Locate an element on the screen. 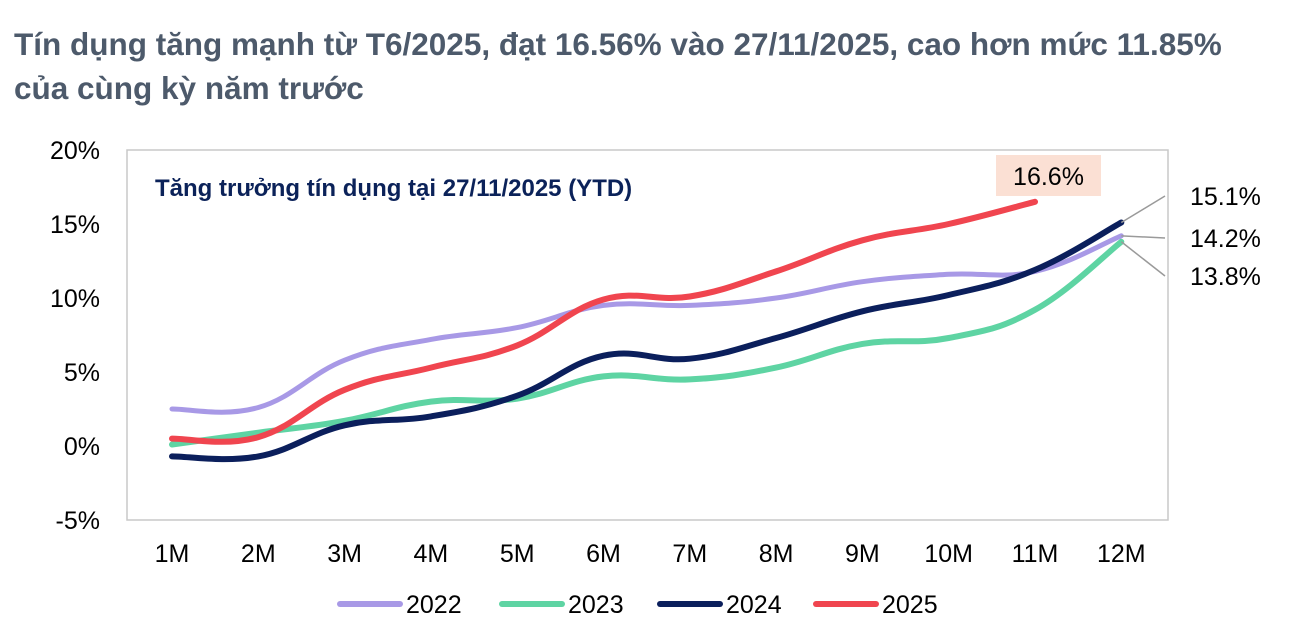  x-tick-label: 9M is located at coordinates (862, 554).